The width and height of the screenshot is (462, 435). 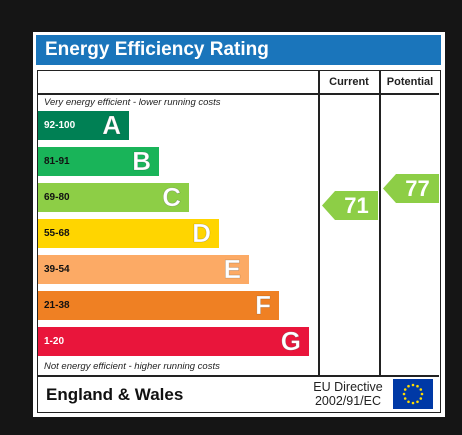 What do you see at coordinates (143, 269) in the screenshot?
I see `band-e: 39-54 E` at bounding box center [143, 269].